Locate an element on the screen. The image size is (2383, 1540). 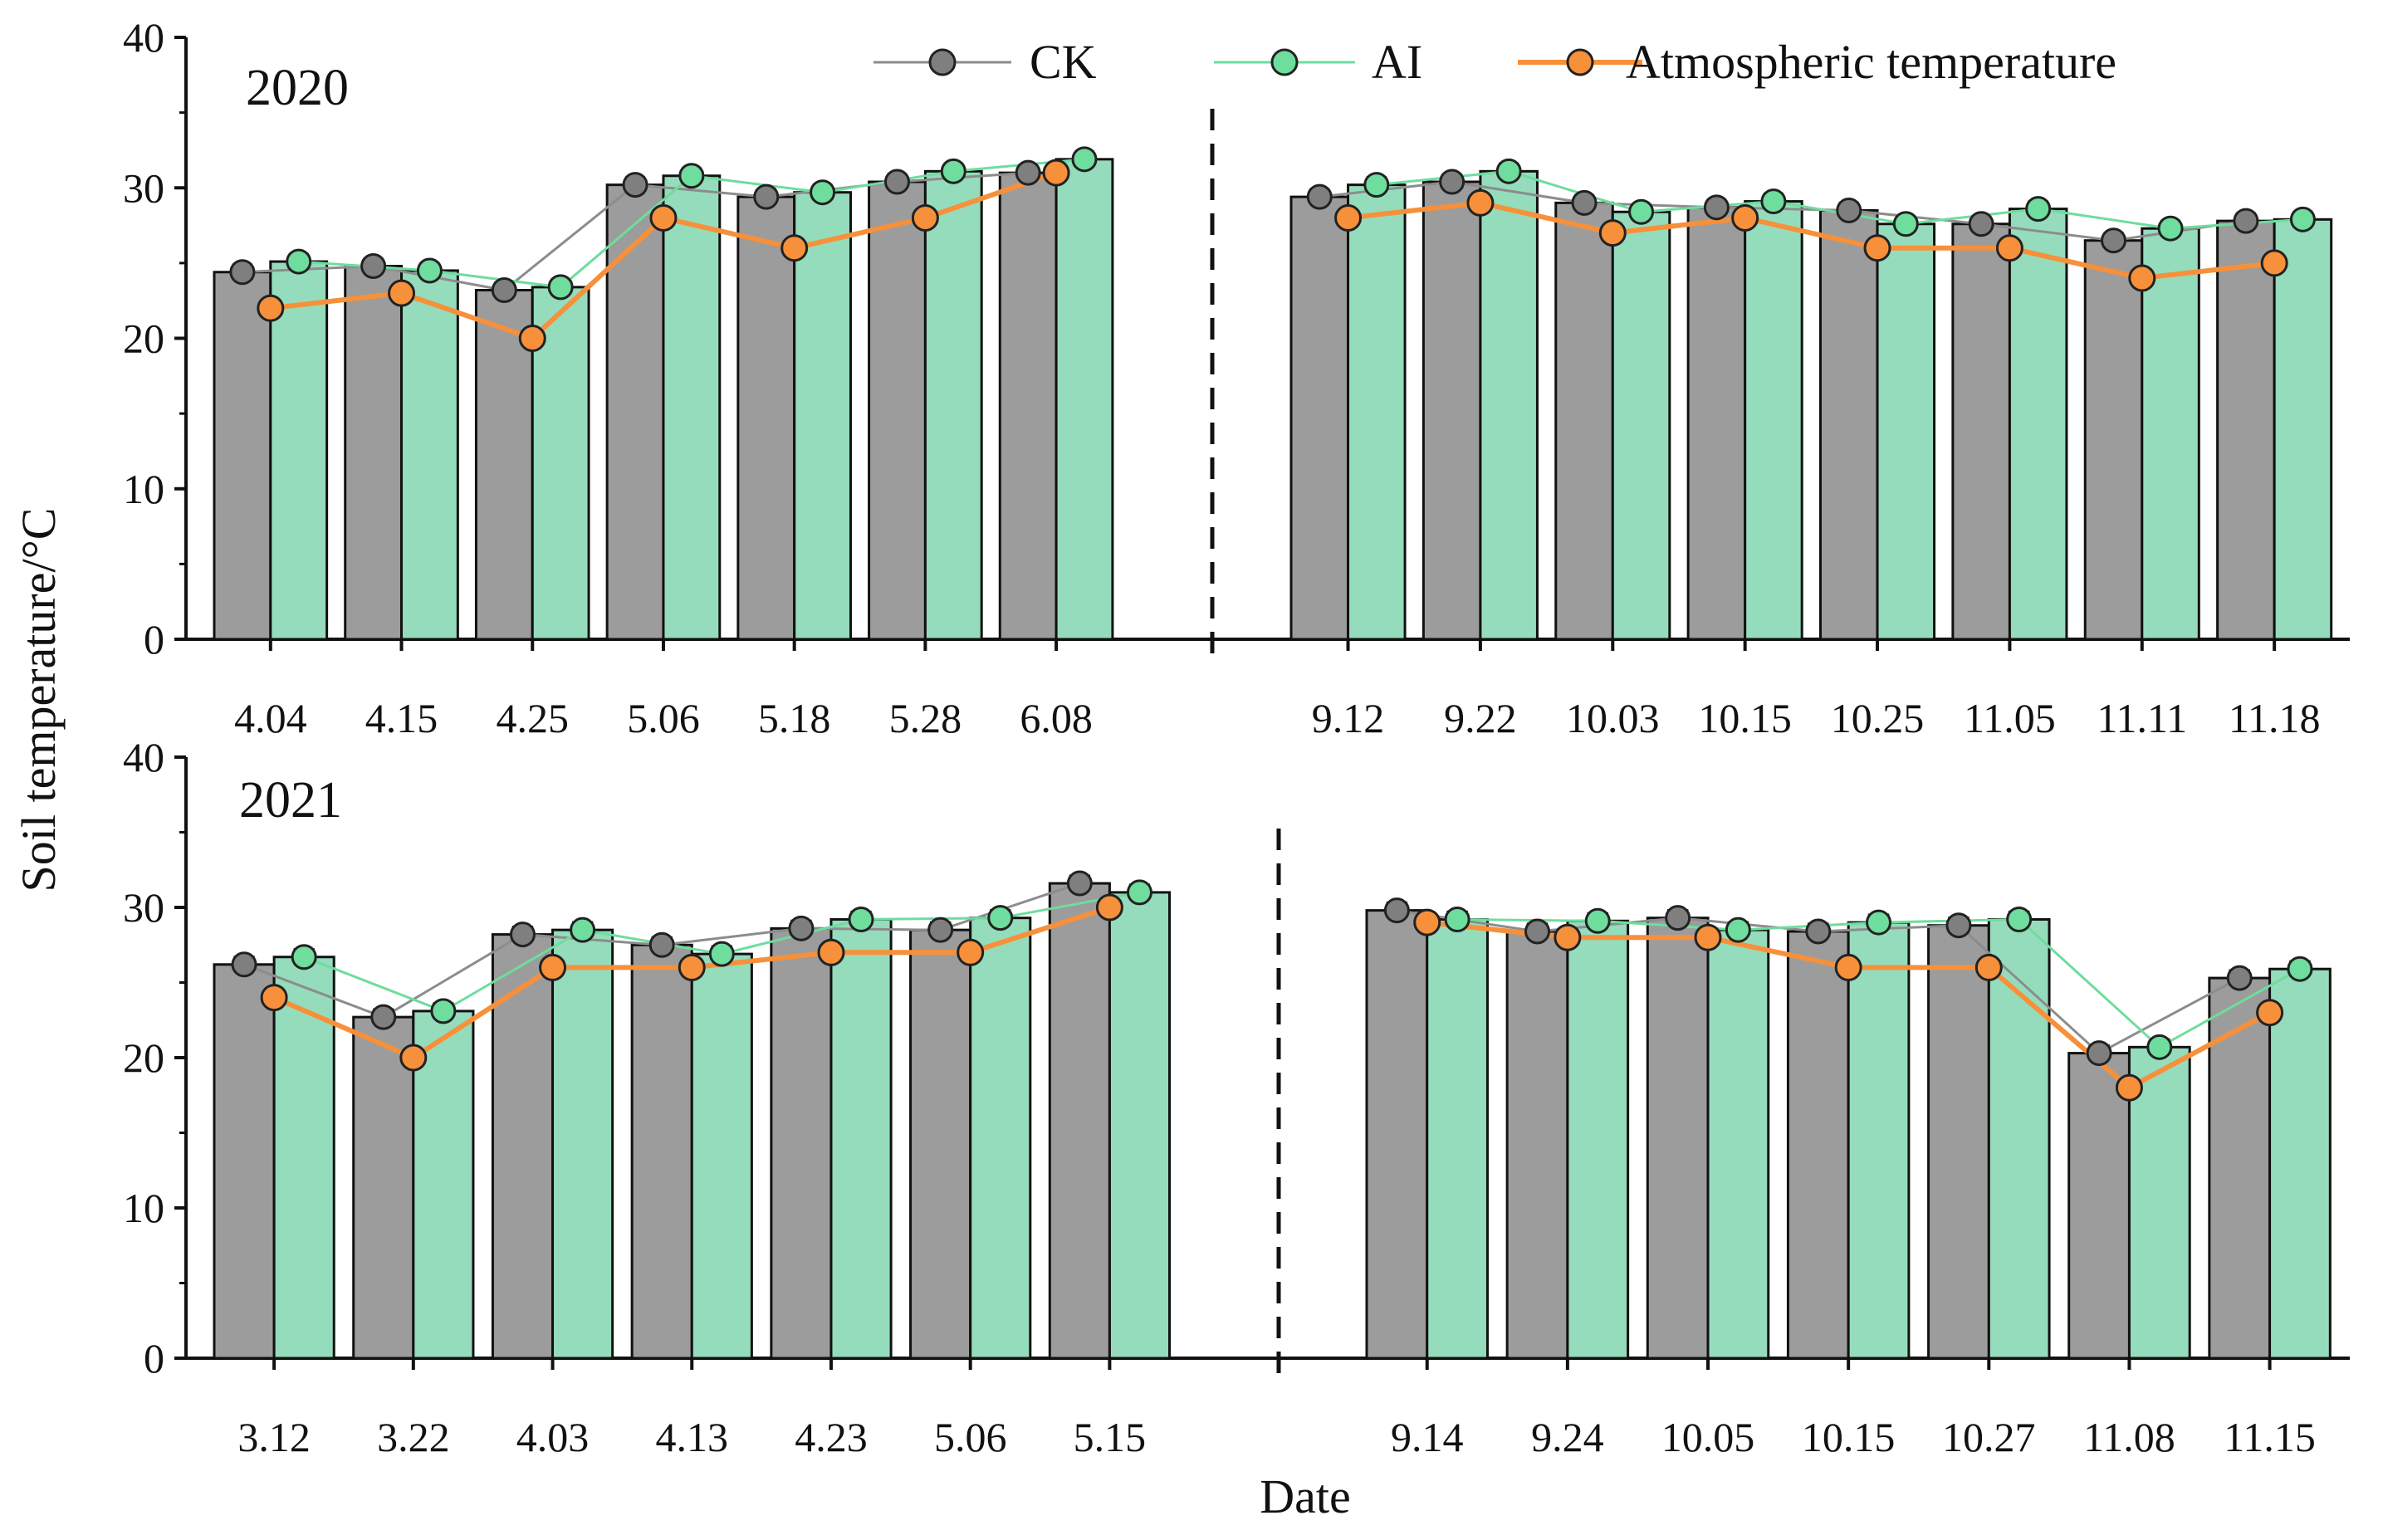
x-tick-label: 3.22 is located at coordinates (413, 1437).